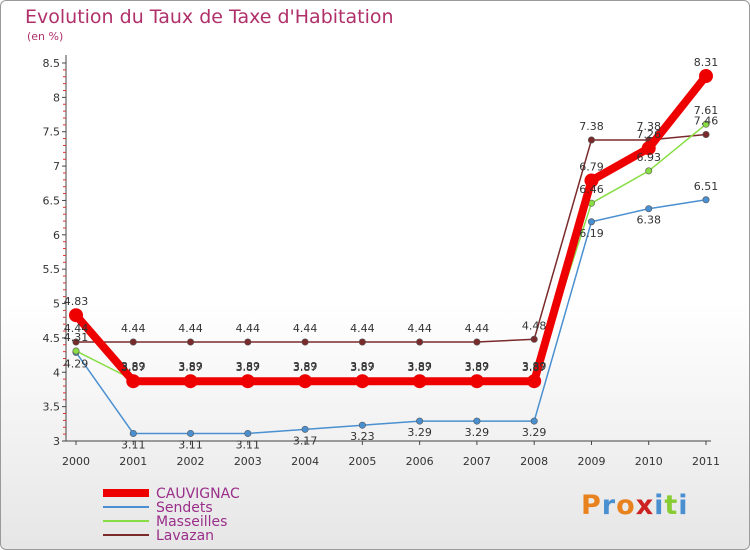 This screenshot has height=550, width=750. What do you see at coordinates (133, 461) in the screenshot?
I see `x-tick-label: 2001` at bounding box center [133, 461].